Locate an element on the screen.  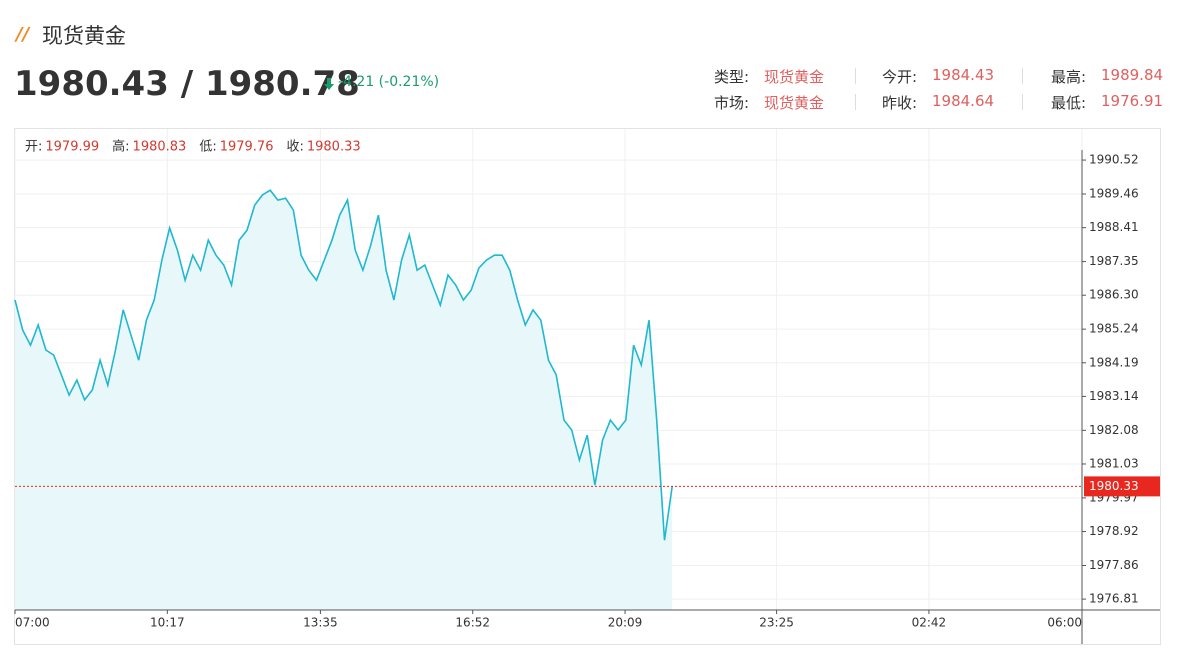
ohlc-label: 低: is located at coordinates (207, 147).